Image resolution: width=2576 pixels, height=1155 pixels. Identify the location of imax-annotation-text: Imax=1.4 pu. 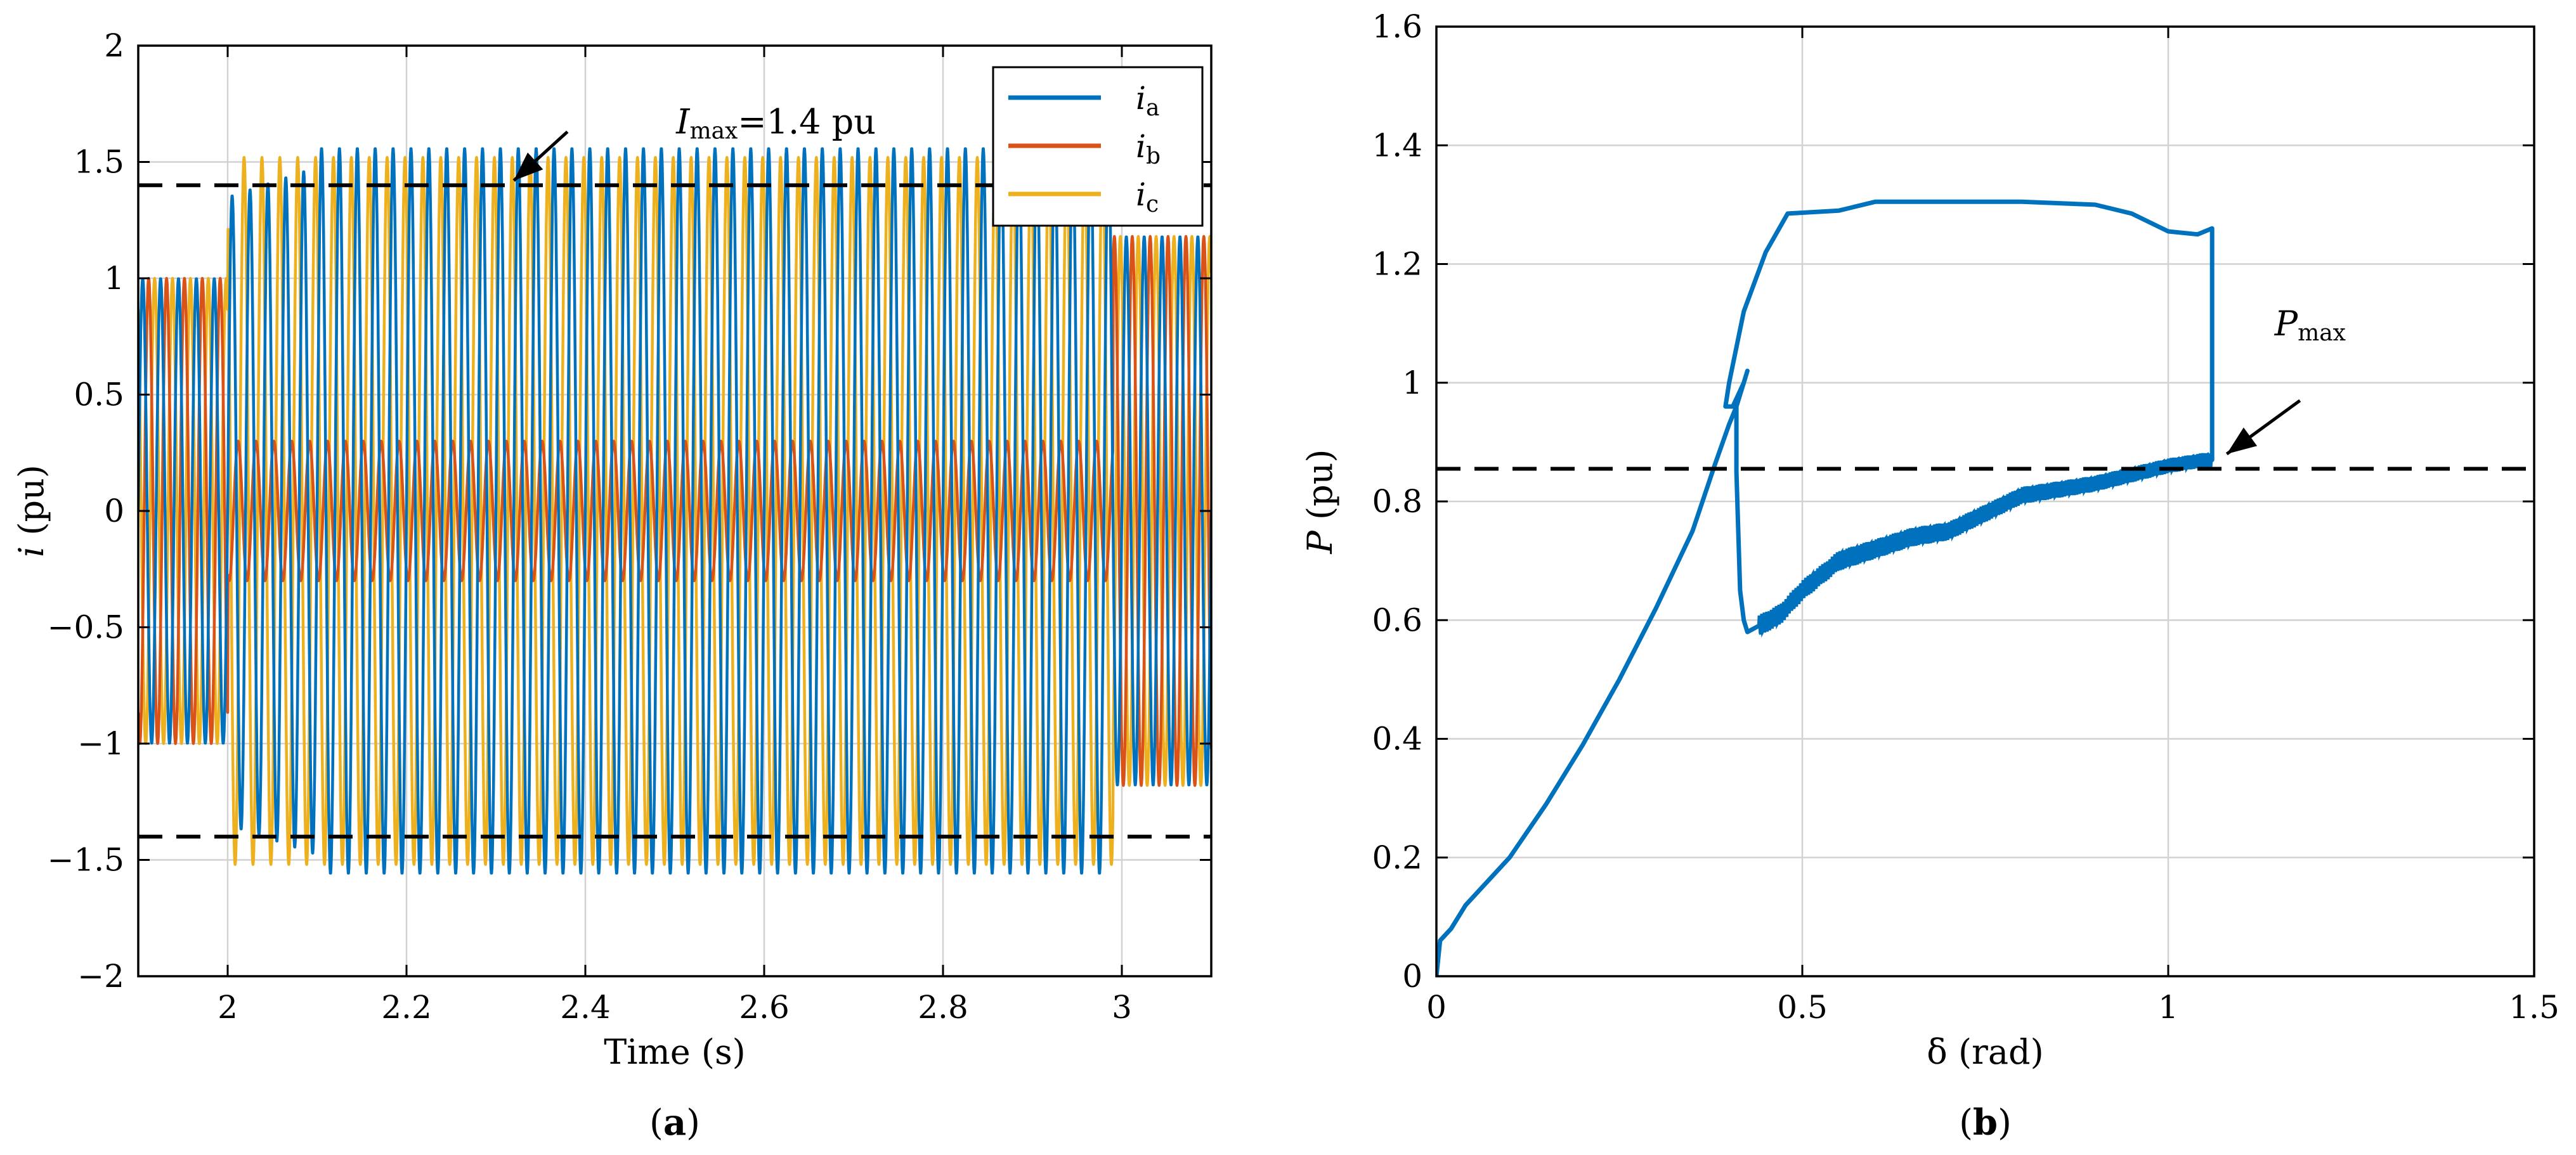
(775, 122).